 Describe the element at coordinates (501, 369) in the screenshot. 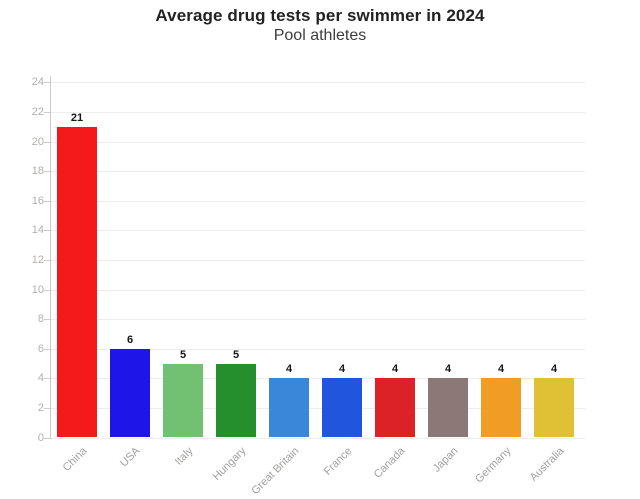

I see `bar-value-label-germany: 4` at that location.